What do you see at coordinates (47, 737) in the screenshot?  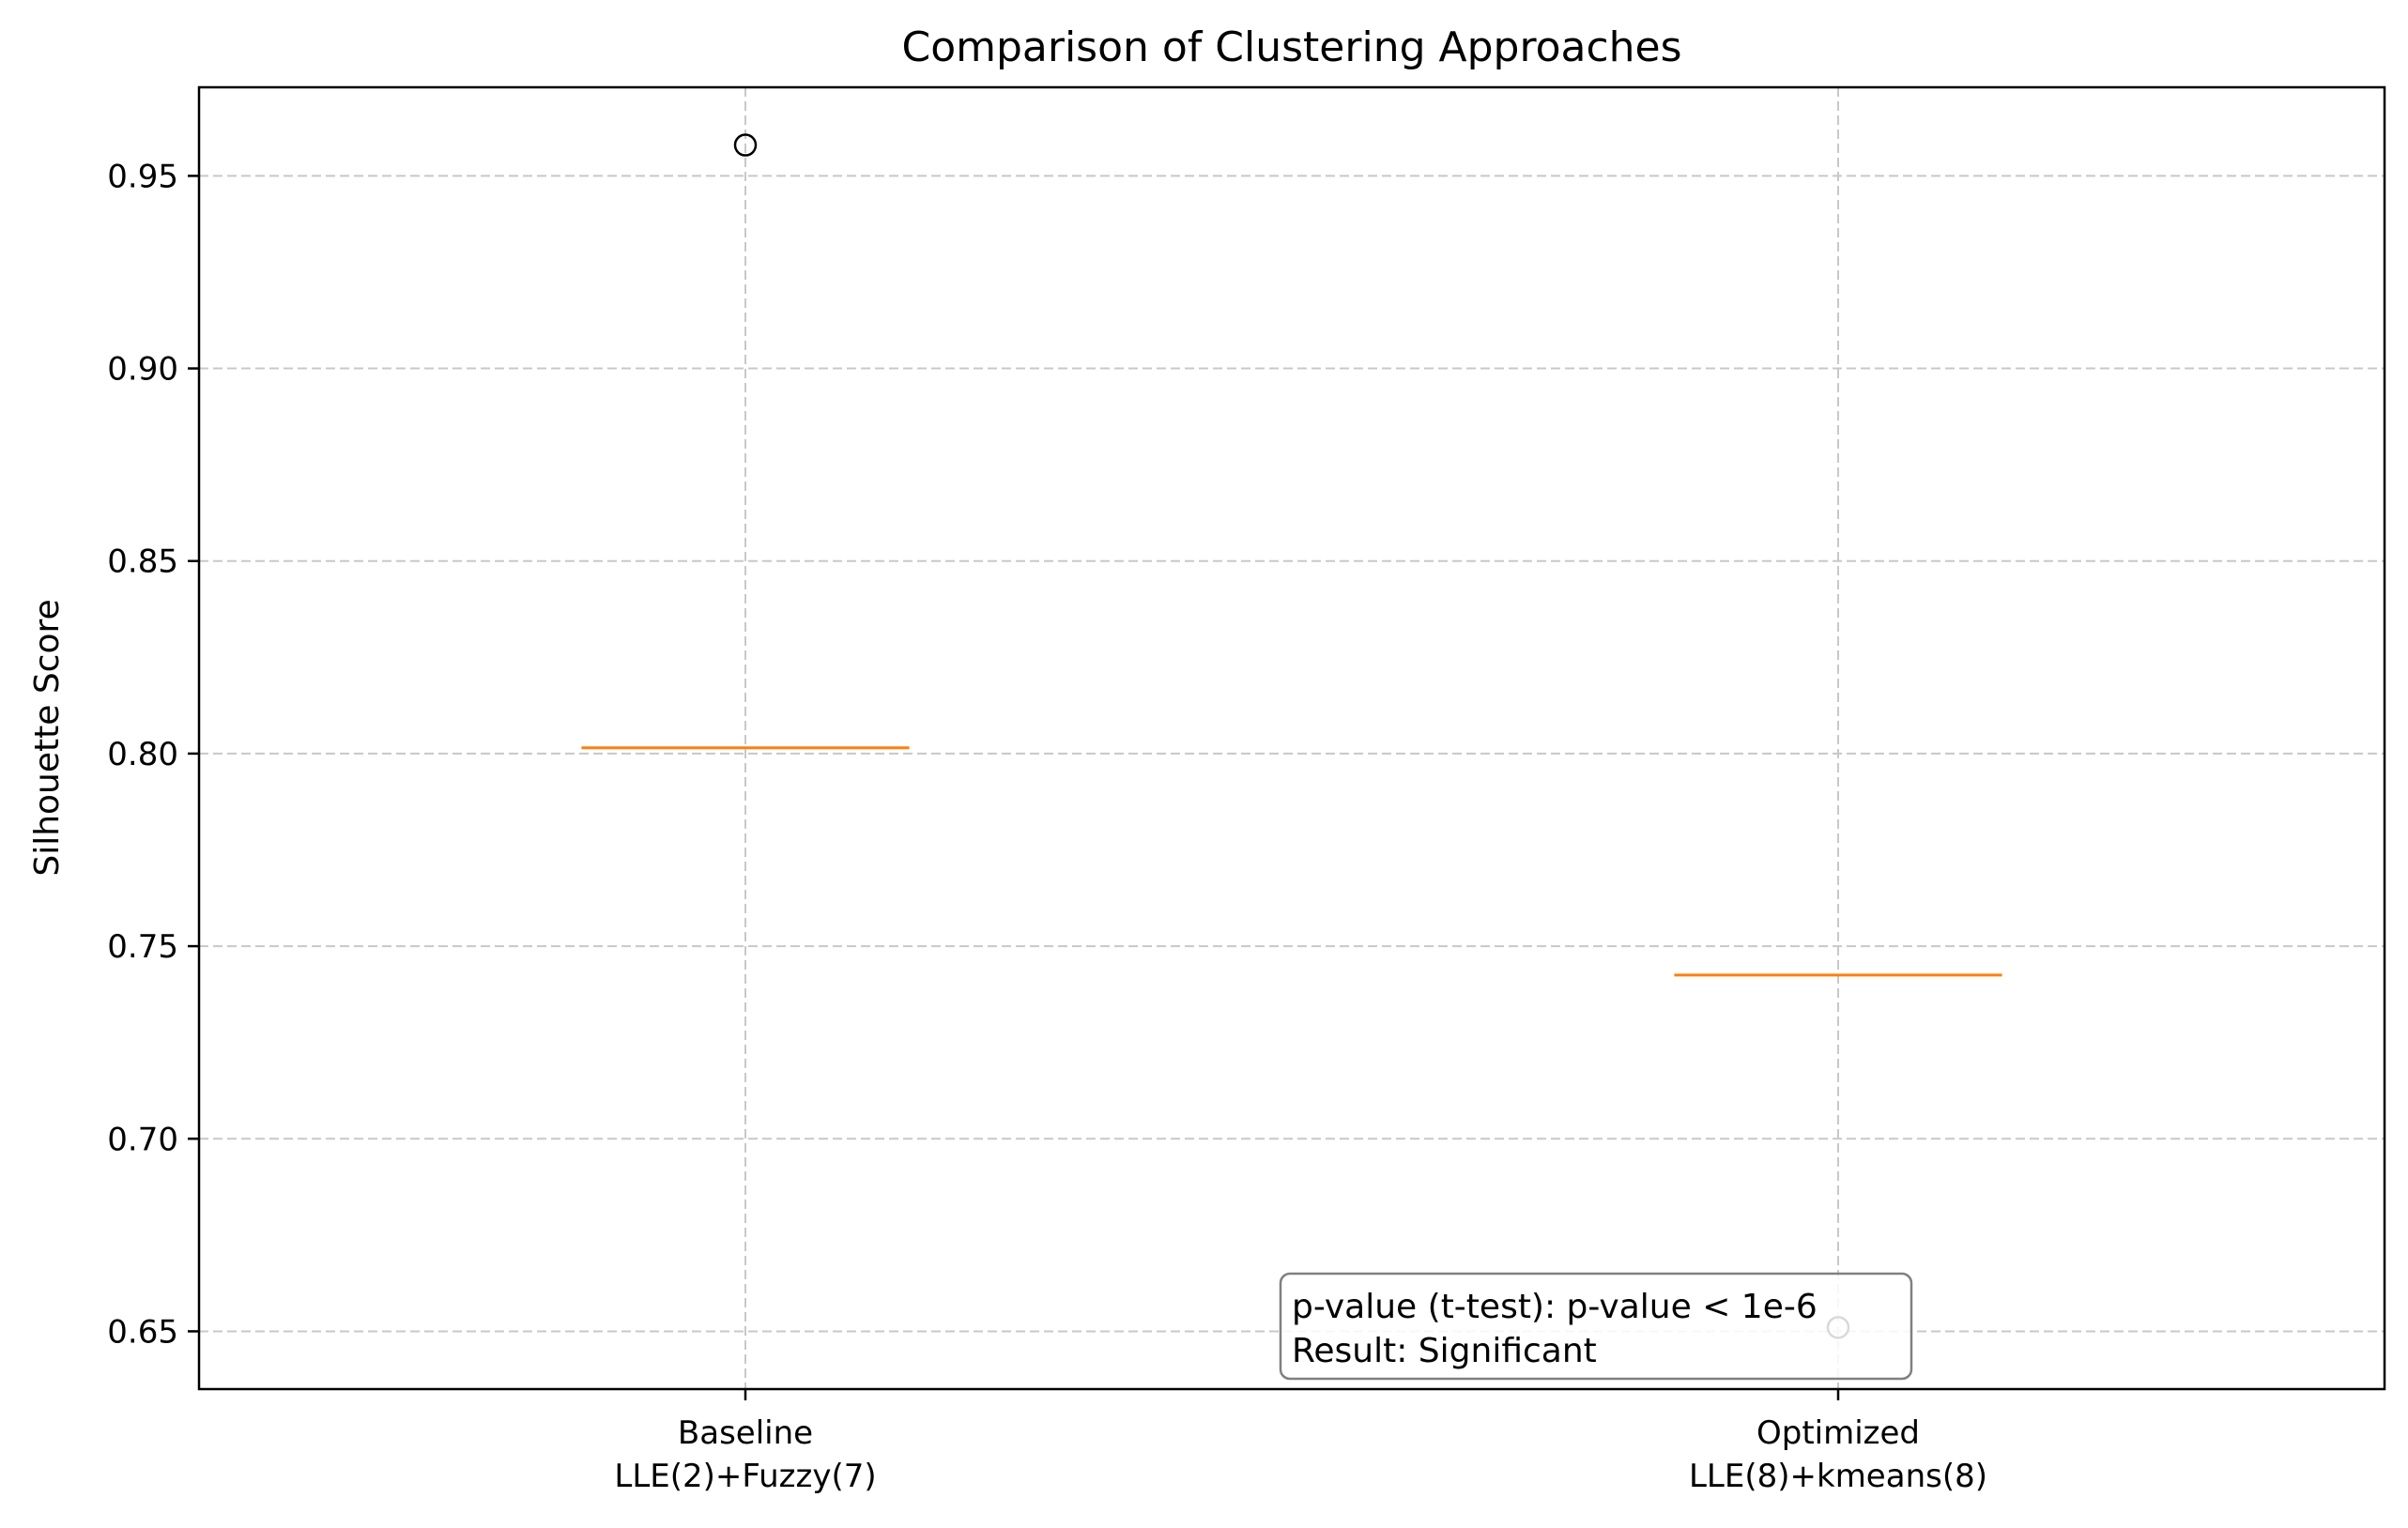 I see `y-axis-label: Silhouette Score` at bounding box center [47, 737].